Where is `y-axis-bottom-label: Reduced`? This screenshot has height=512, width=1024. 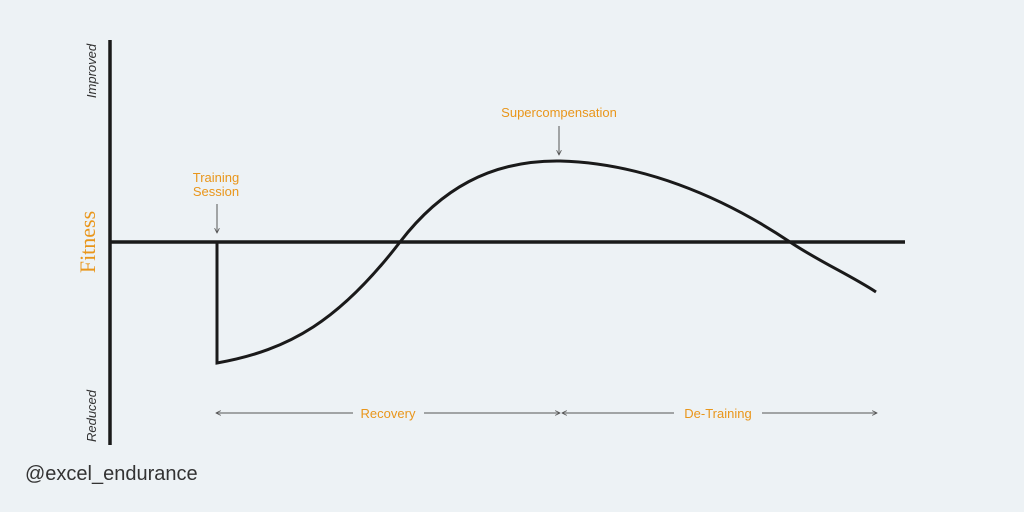 y-axis-bottom-label: Reduced is located at coordinates (91, 415).